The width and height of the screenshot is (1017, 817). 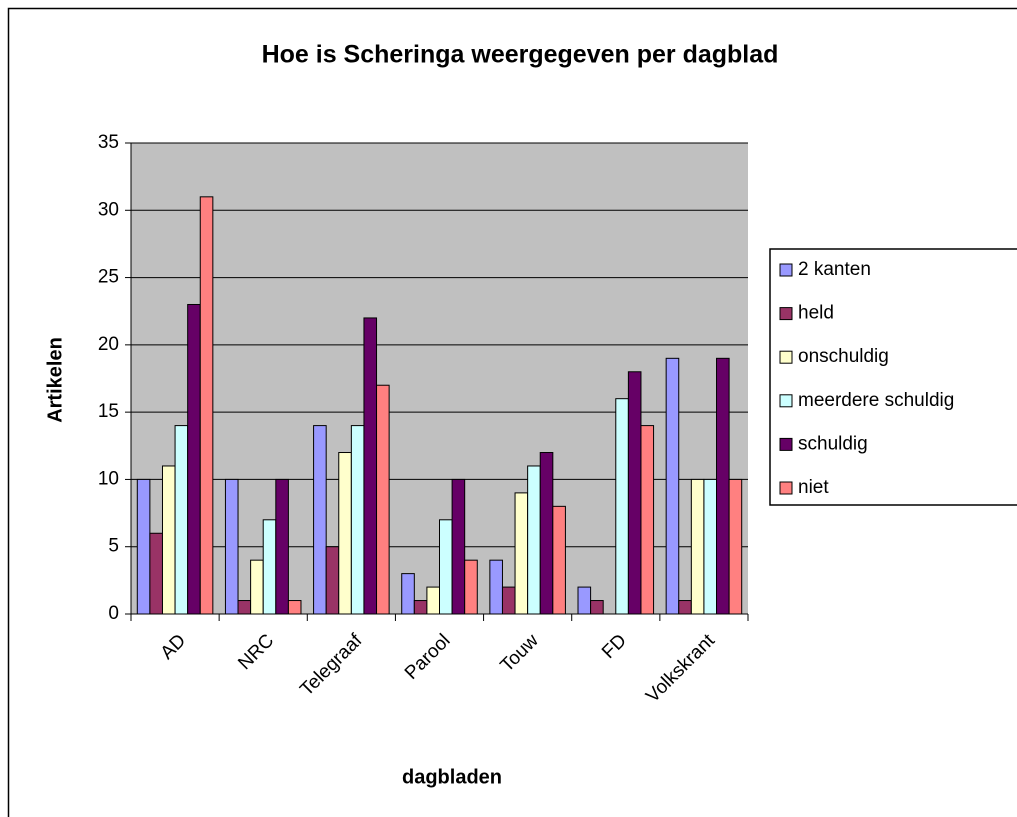 What do you see at coordinates (108, 411) in the screenshot?
I see `y-tick-label: 15` at bounding box center [108, 411].